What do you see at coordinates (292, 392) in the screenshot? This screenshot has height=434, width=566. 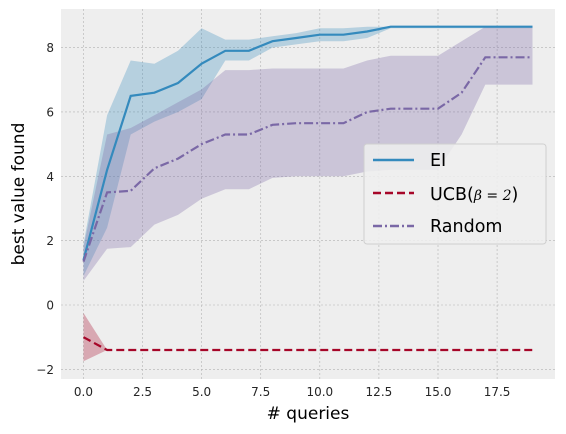 I see `x-tick-labels: 0.0 2.5 5.0 7.5 10.0 12.5 15.0 17.5` at bounding box center [292, 392].